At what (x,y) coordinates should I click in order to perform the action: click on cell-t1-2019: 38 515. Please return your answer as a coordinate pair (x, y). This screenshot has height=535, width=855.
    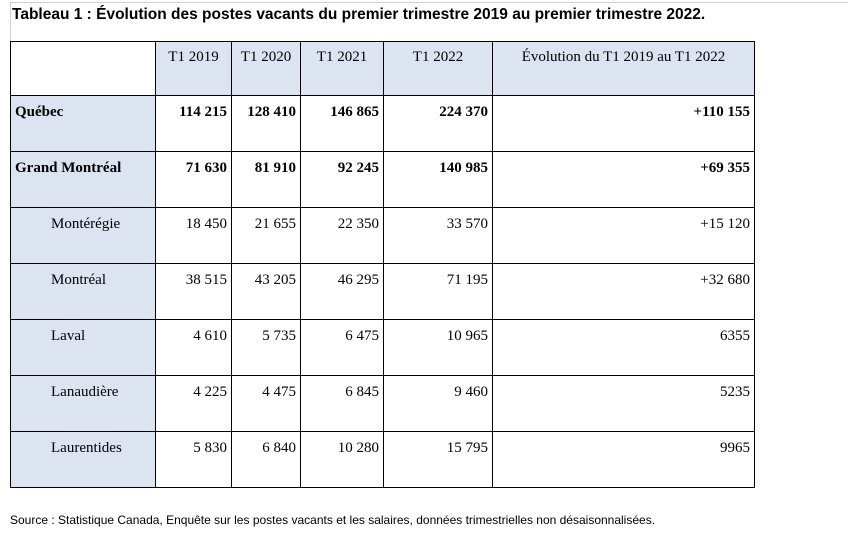
    Looking at the image, I should click on (193, 291).